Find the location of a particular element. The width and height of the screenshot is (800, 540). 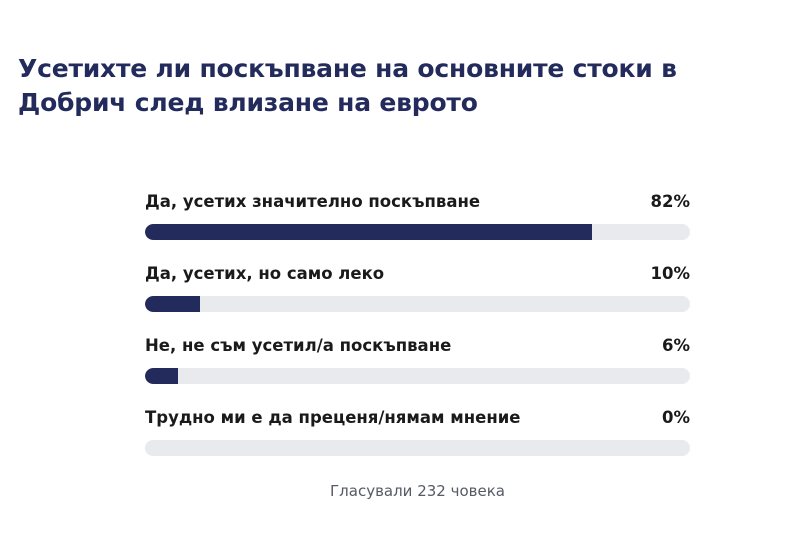

option-label: Да, усетих значително поскъпване is located at coordinates (313, 201).